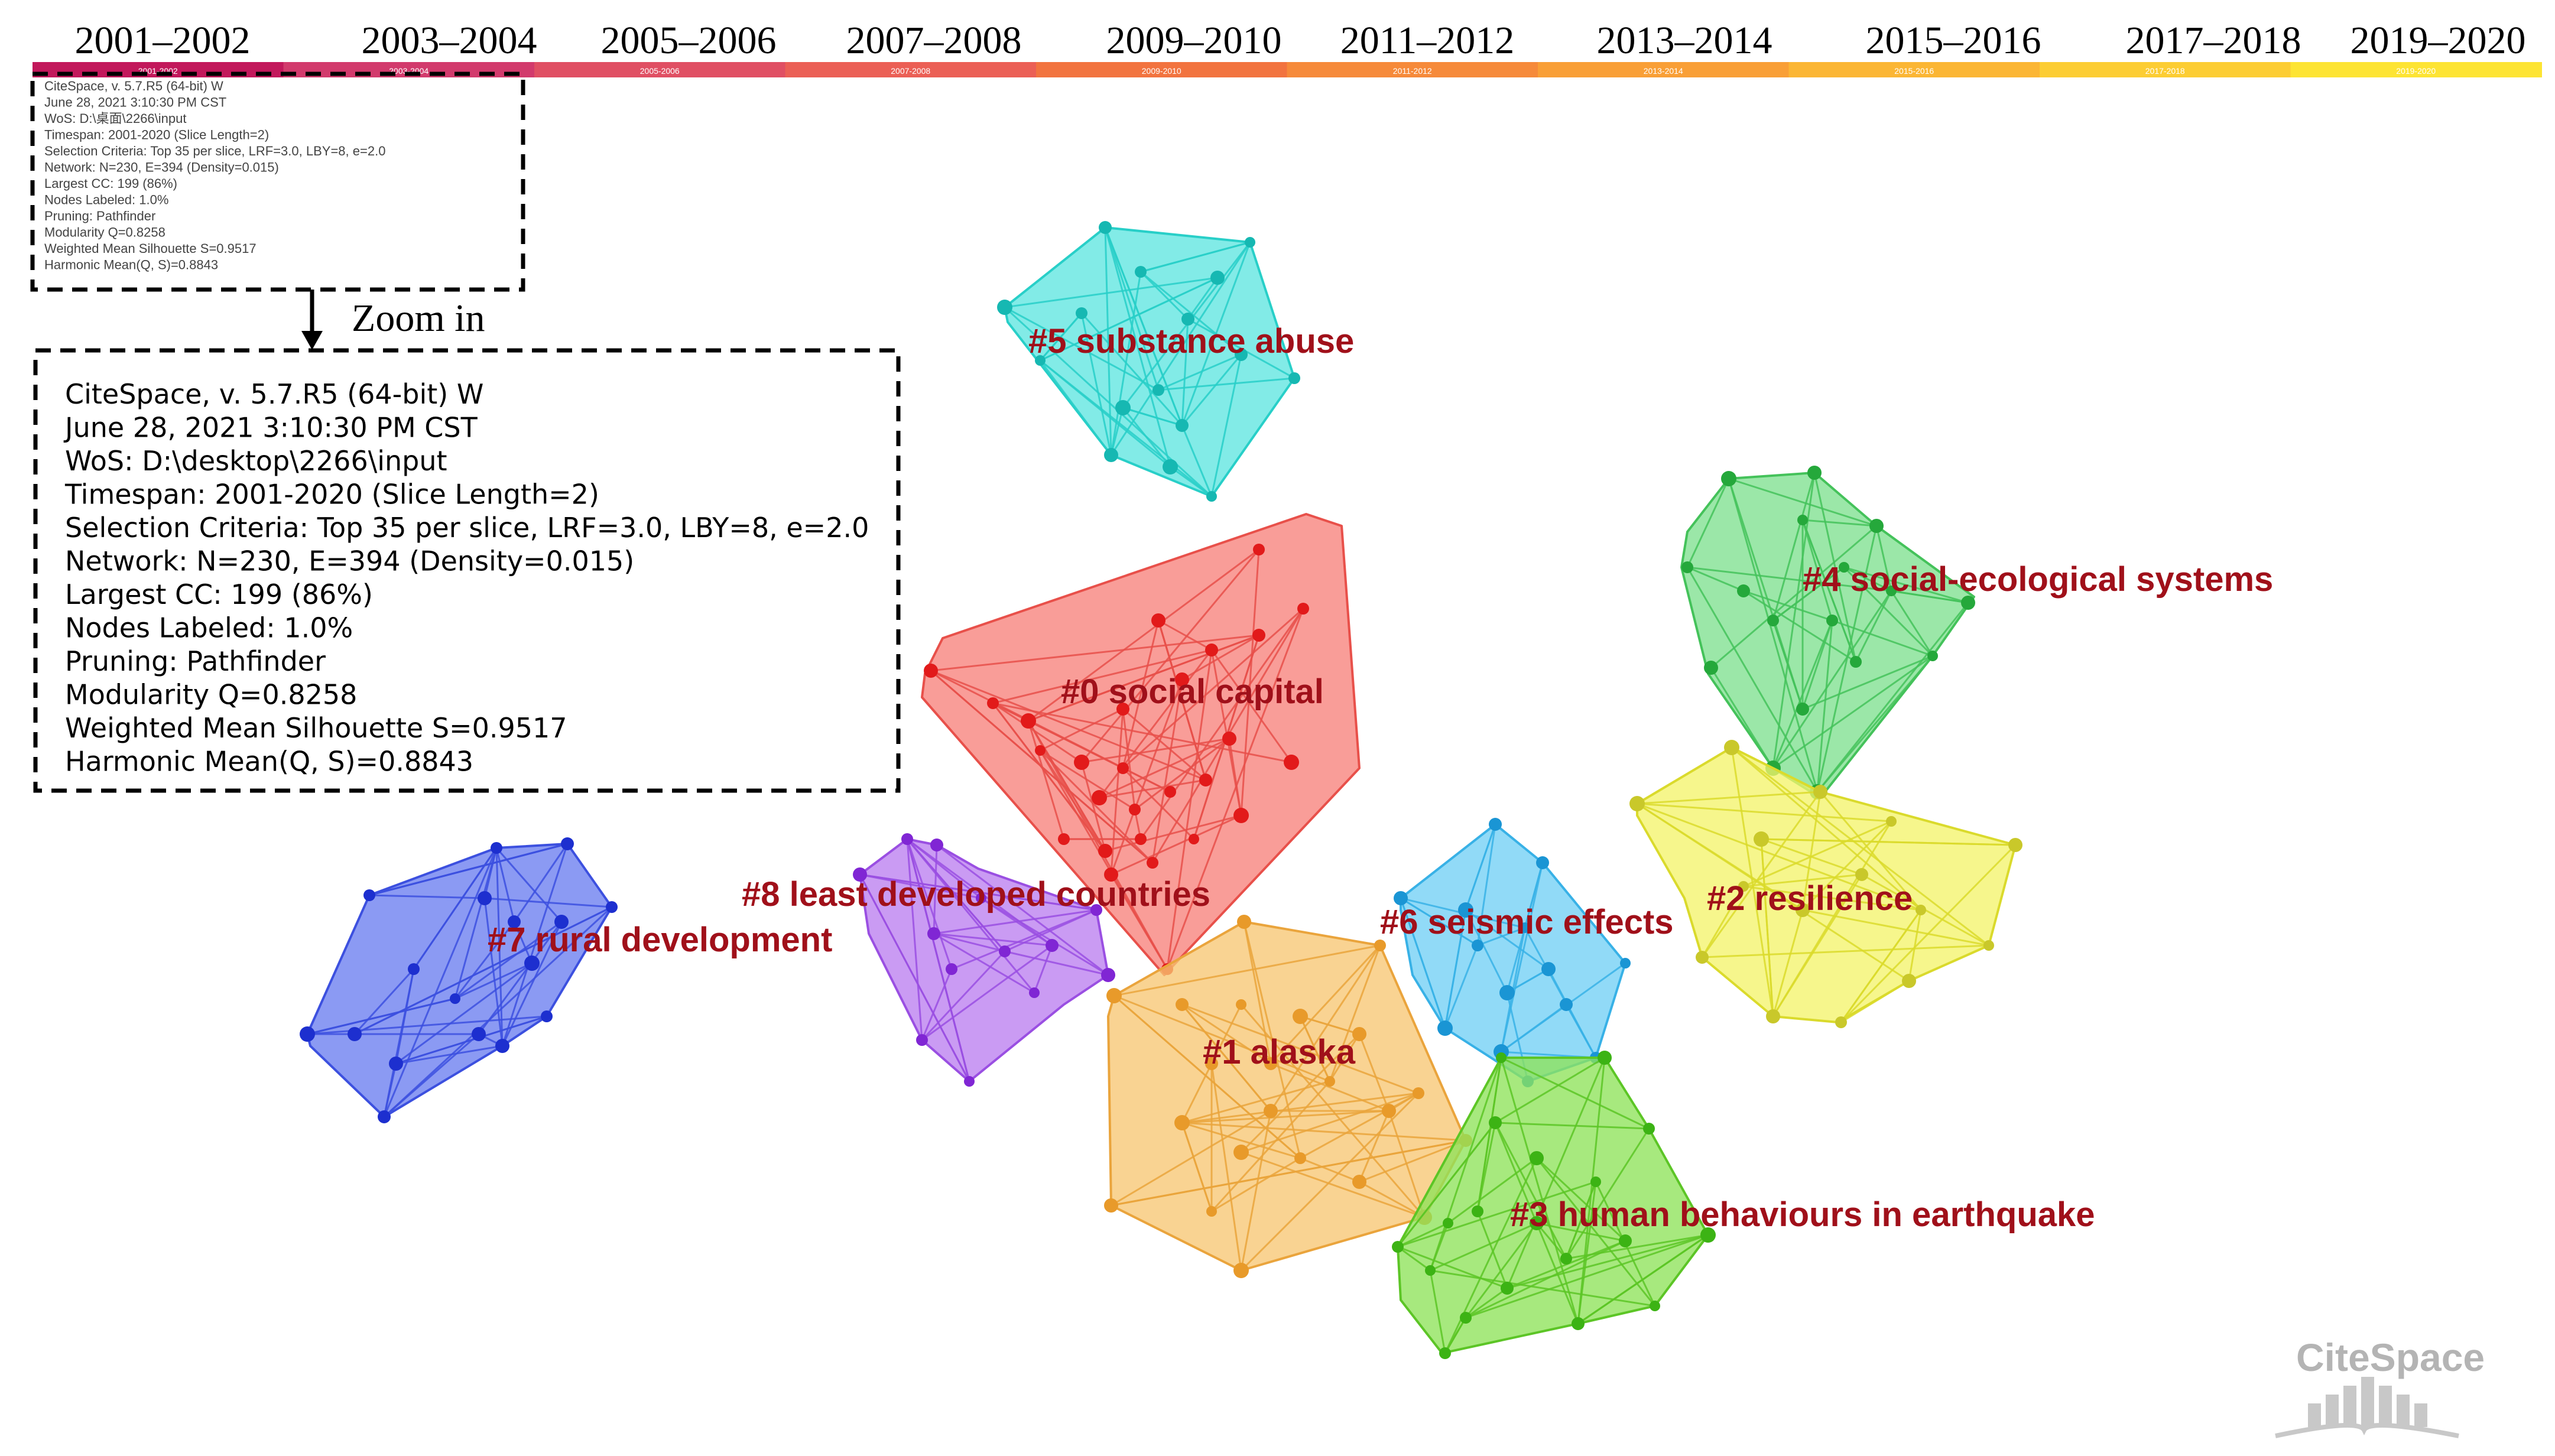 This screenshot has height=1456, width=2555. Describe the element at coordinates (163, 40) in the screenshot. I see `timeline-year-label: 2001–2002` at that location.